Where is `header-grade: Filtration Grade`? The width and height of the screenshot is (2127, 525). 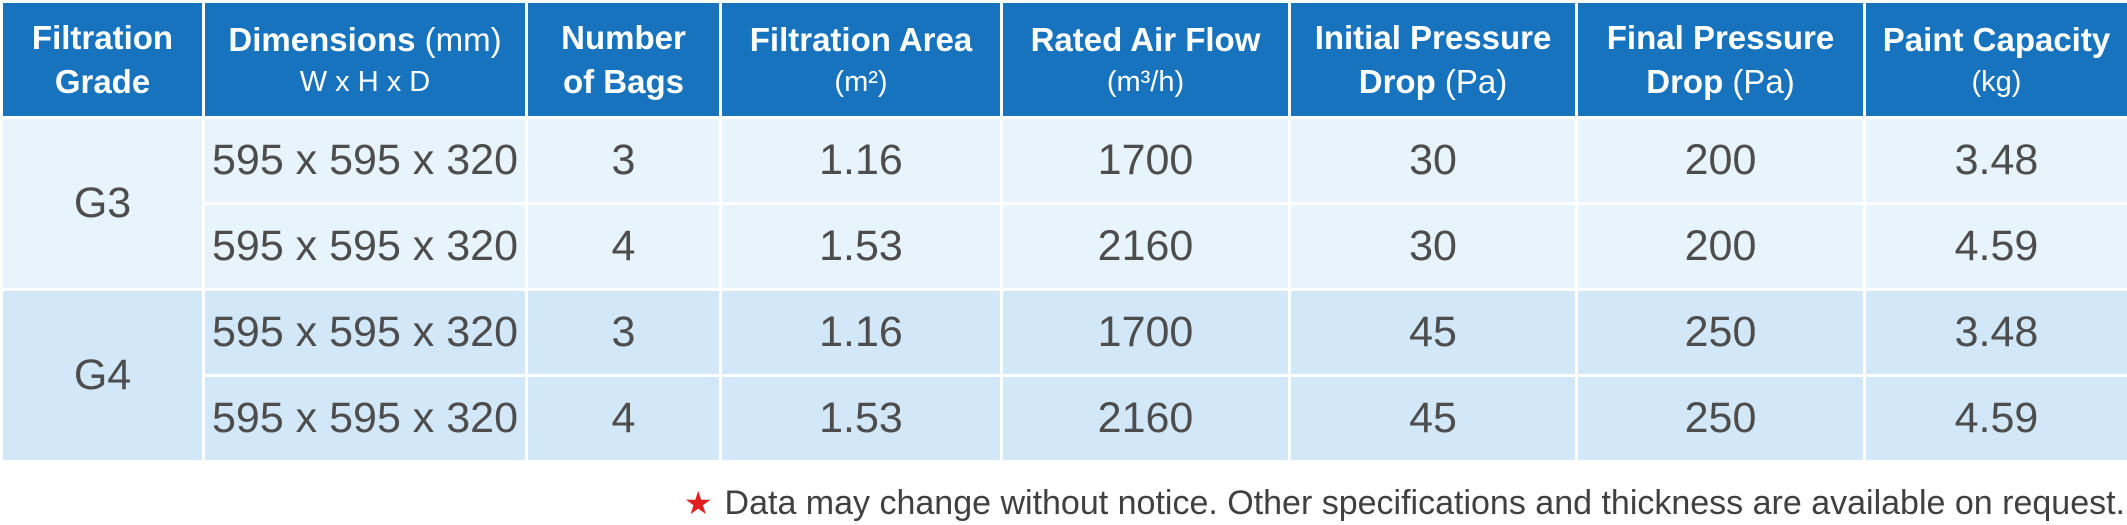
header-grade: Filtration Grade is located at coordinates (102, 59).